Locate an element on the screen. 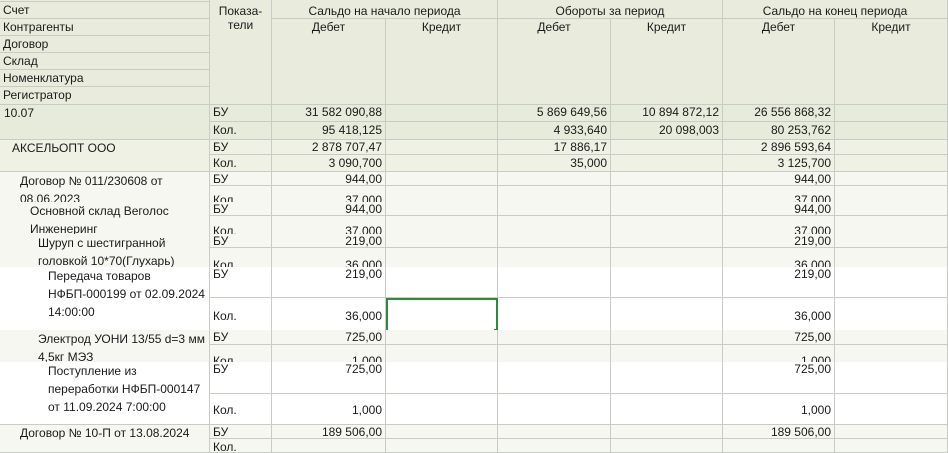 The height and width of the screenshot is (453, 948). row-bu-value-5-0: 219,00 is located at coordinates (329, 282).